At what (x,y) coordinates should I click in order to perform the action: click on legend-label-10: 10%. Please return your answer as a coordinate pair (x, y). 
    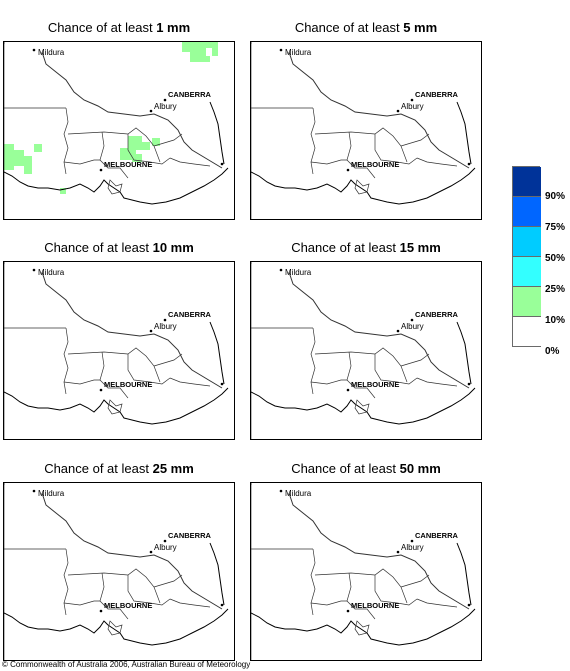
    Looking at the image, I should click on (555, 320).